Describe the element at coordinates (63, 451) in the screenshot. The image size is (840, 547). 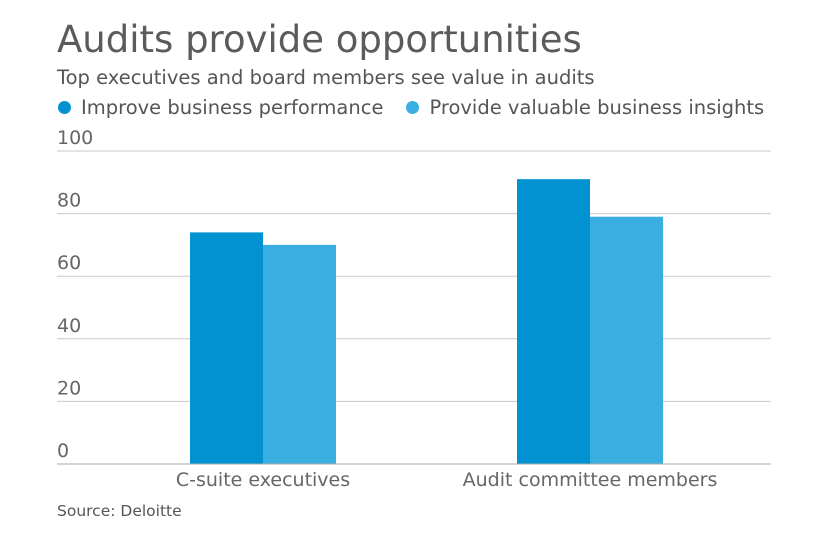
I see `y-tick-label-0: 0` at that location.